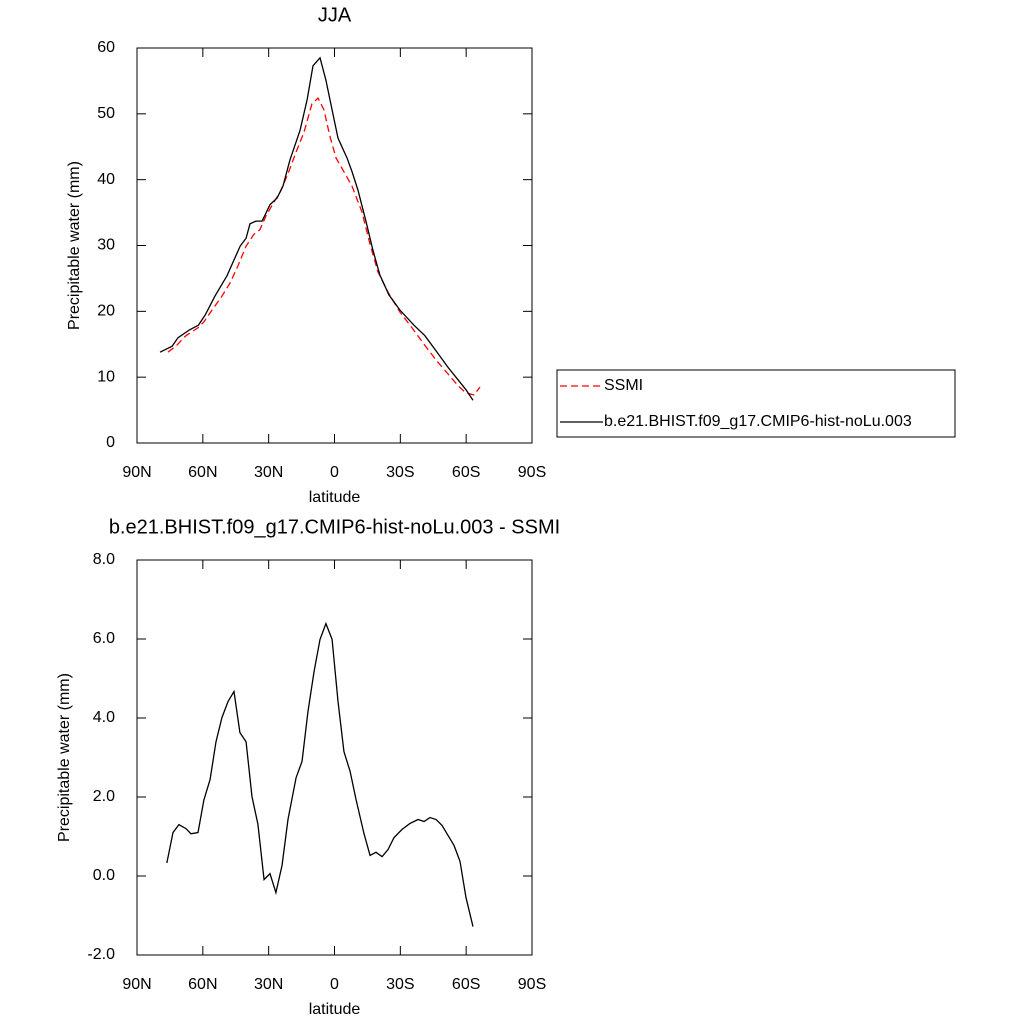 Image resolution: width=1024 pixels, height=1024 pixels. What do you see at coordinates (101, 954) in the screenshot?
I see `y-tick-label: -2.0` at bounding box center [101, 954].